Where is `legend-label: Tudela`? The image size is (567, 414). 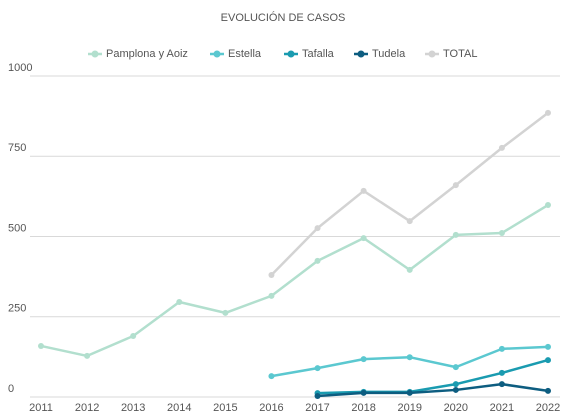 legend-label: Tudela is located at coordinates (389, 54).